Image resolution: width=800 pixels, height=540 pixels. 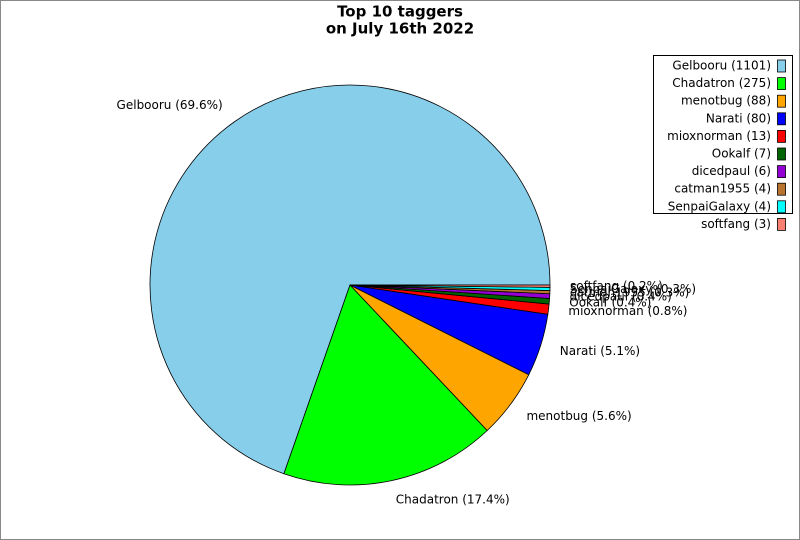 What do you see at coordinates (726, 101) in the screenshot?
I see `legend-label: menotbug (88)` at bounding box center [726, 101].